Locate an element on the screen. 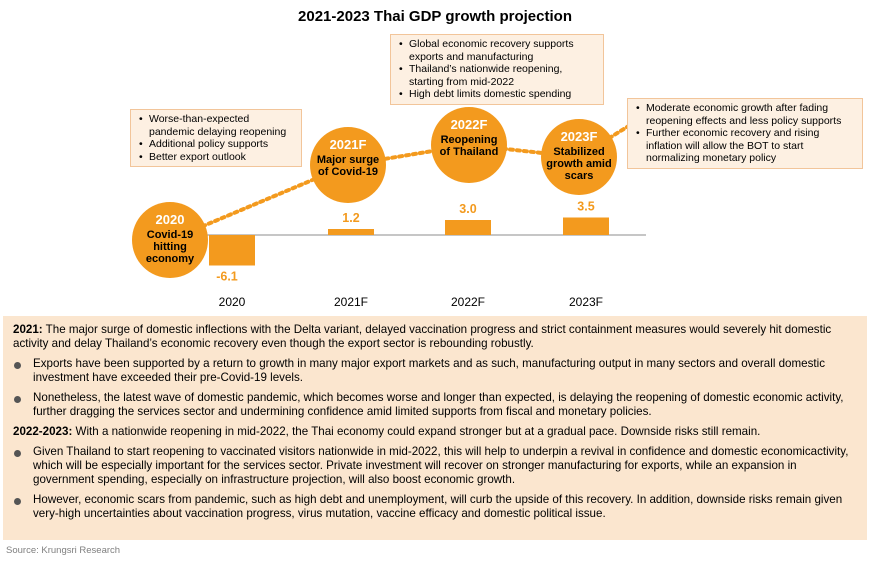 Image resolution: width=870 pixels, height=564 pixels. data-label-2021F: 1.2 is located at coordinates (350, 218).